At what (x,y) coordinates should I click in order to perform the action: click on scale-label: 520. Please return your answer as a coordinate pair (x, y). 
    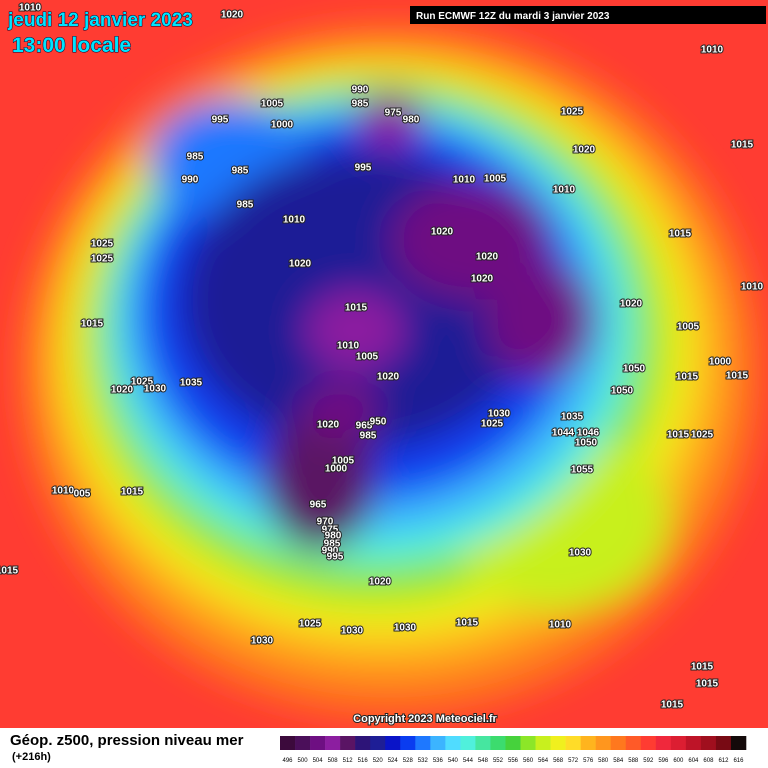
    Looking at the image, I should click on (378, 761).